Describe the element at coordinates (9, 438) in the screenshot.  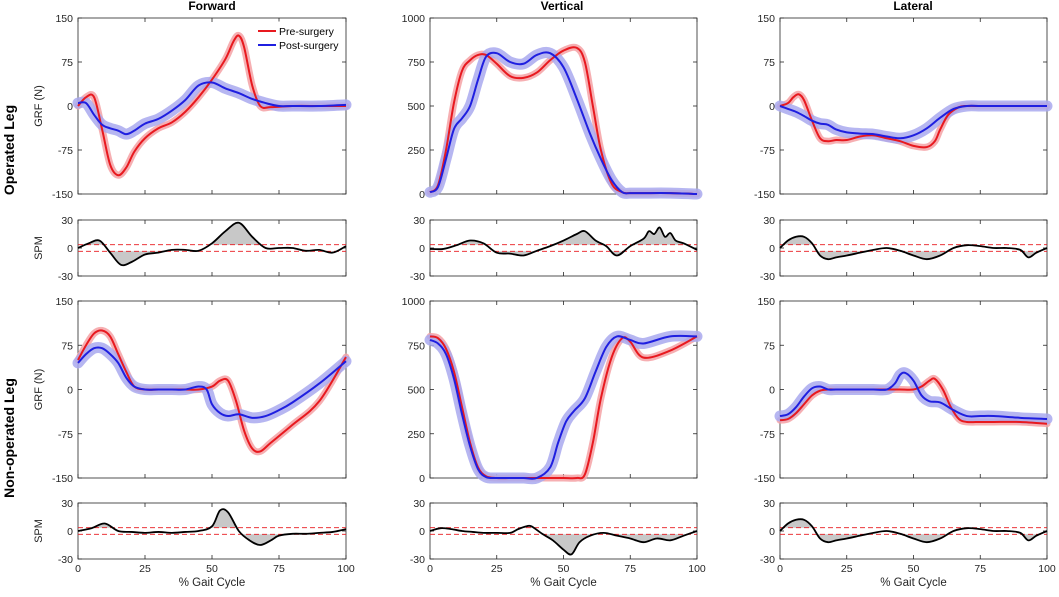
I see `row-label-non-operated-leg: Non-operated Leg` at that location.